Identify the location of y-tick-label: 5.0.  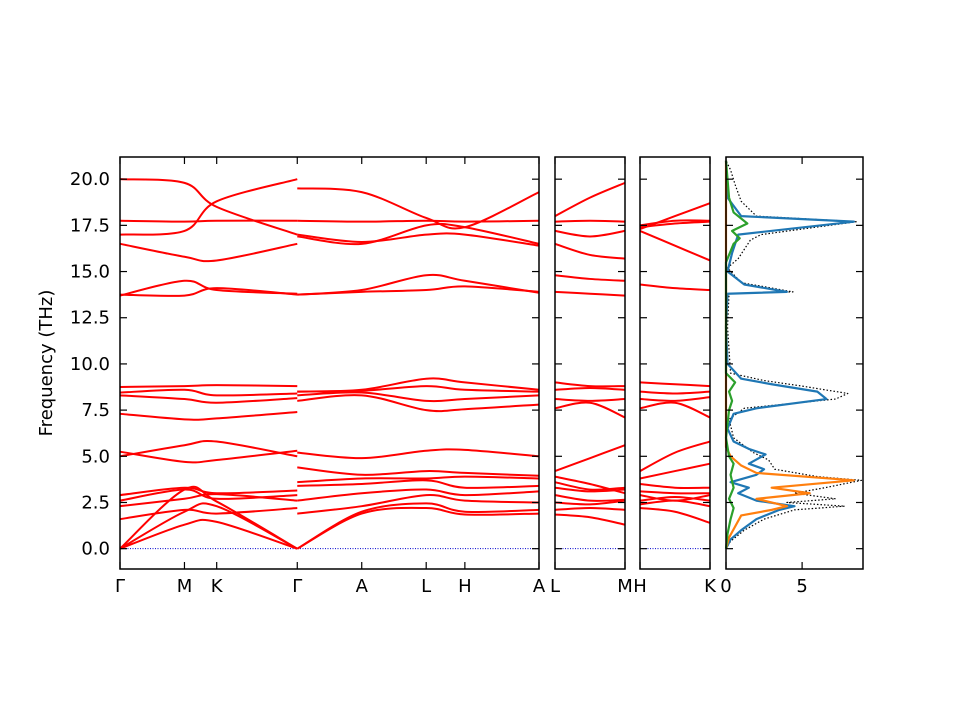
(95, 456).